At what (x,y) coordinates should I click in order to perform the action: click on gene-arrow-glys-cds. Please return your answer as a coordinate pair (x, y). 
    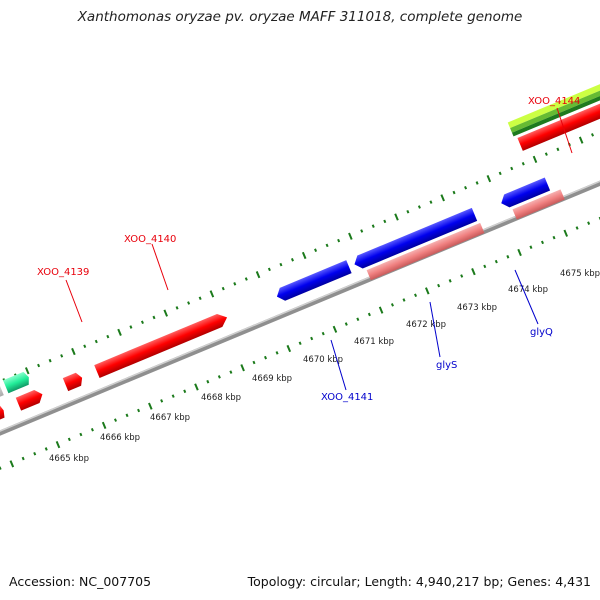
    Looking at the image, I should click on (416, 238).